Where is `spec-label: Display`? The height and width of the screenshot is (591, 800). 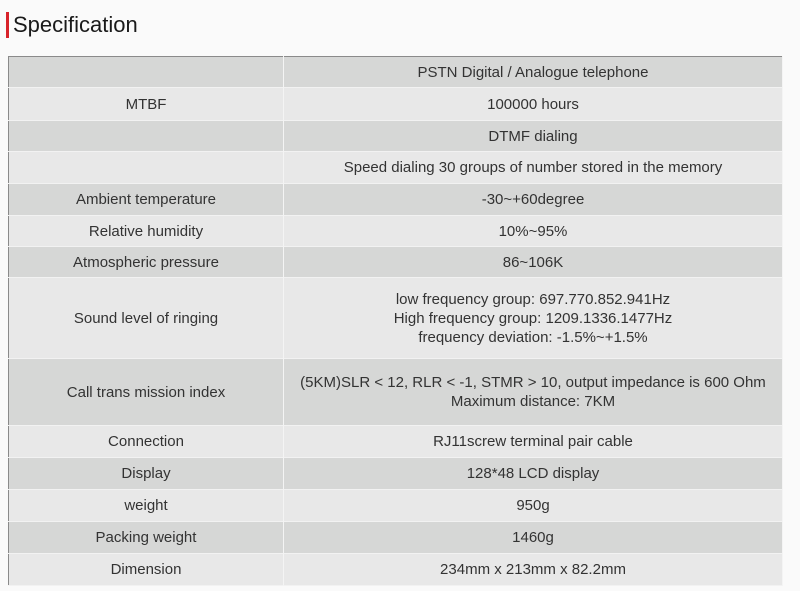 spec-label: Display is located at coordinates (146, 473).